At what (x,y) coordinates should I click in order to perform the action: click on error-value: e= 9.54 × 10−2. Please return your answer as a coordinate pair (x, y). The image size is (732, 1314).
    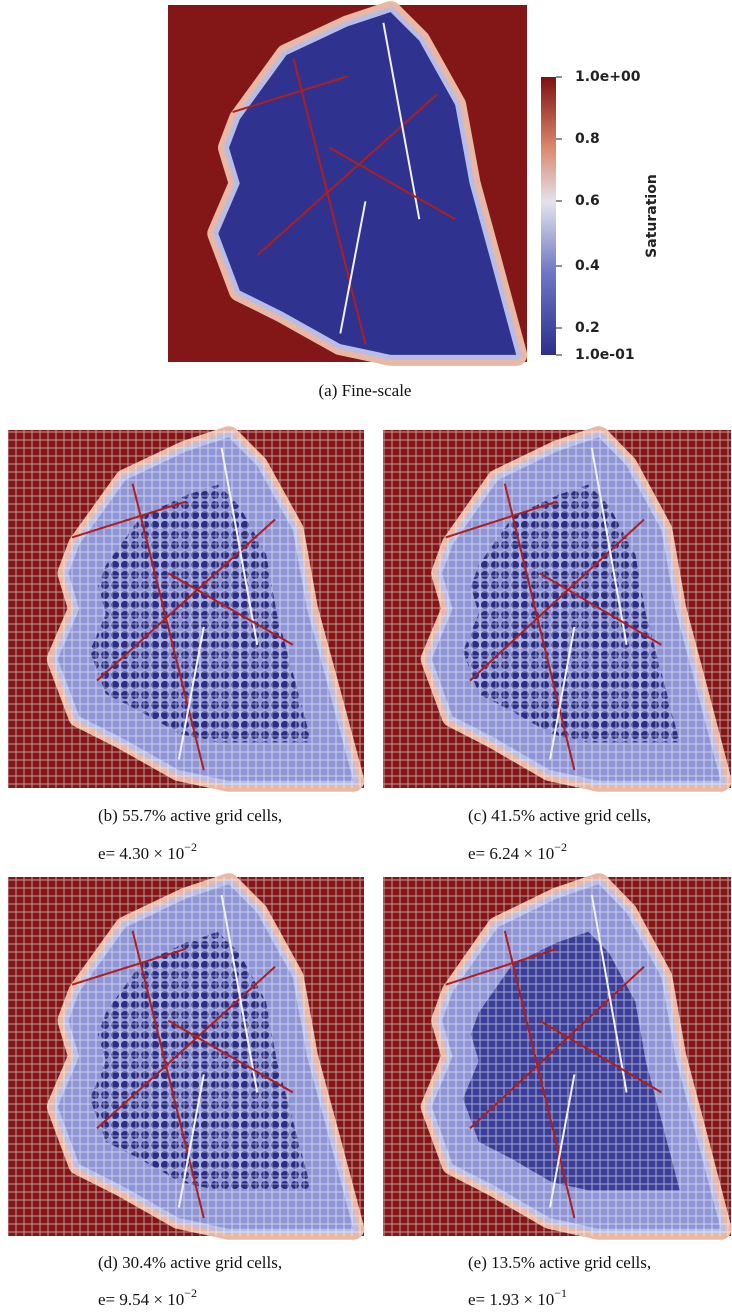
    Looking at the image, I should click on (147, 1297).